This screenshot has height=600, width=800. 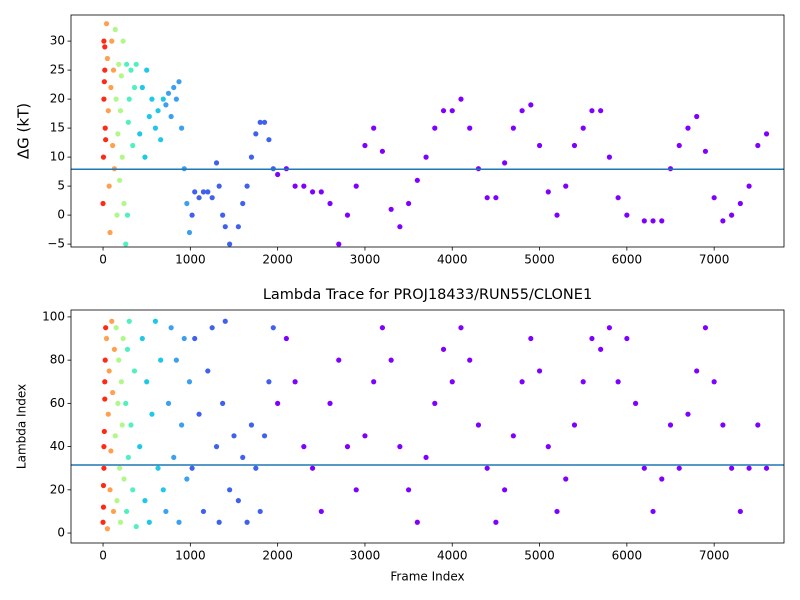 What do you see at coordinates (57, 403) in the screenshot?
I see `y-tick-label: 60` at bounding box center [57, 403].